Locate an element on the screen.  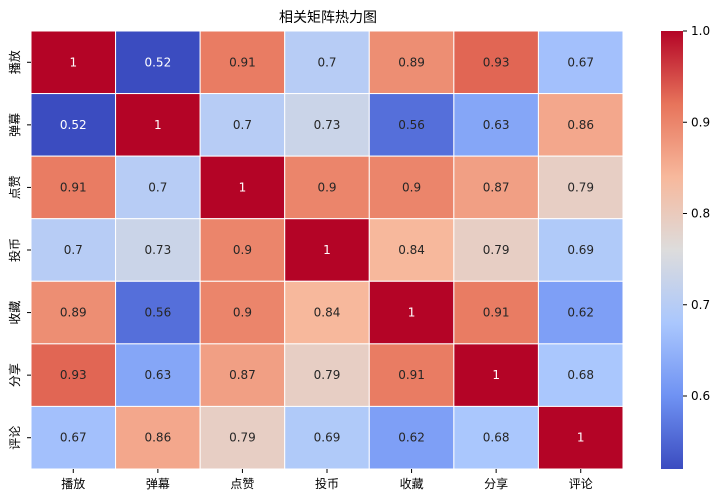
x-tick-label: 弹幕 is located at coordinates (158, 484).